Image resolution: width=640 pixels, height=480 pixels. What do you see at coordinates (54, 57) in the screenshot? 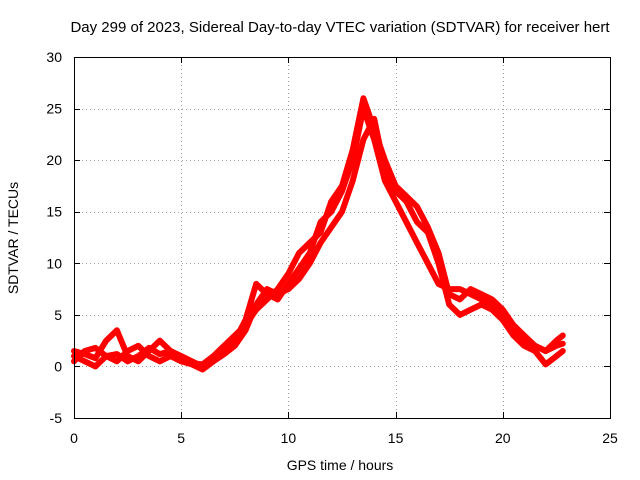
I see `y-tick-label: 30` at bounding box center [54, 57].